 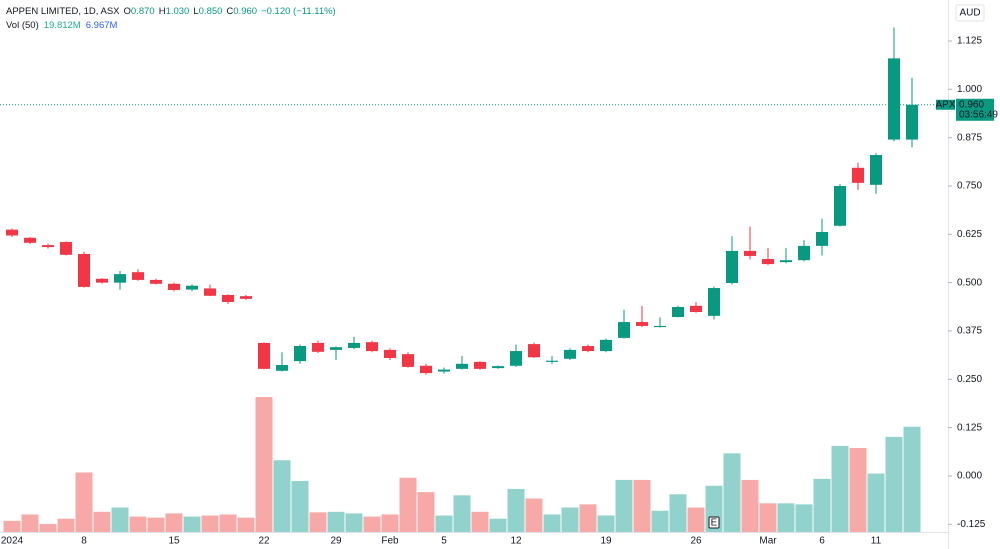 I want to click on volume-ma: 6.967M, so click(x=102, y=25).